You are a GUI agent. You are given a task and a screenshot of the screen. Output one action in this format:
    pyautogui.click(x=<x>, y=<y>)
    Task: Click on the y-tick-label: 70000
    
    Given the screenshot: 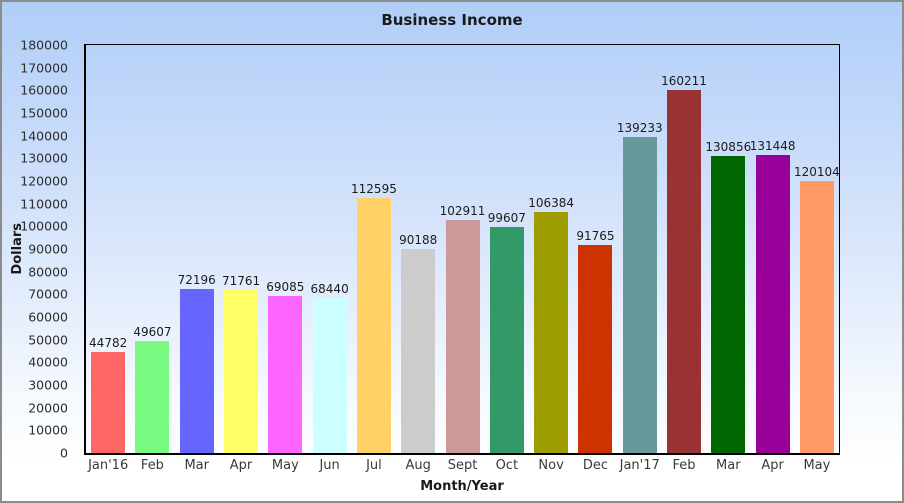 What is the action you would take?
    pyautogui.click(x=48, y=294)
    